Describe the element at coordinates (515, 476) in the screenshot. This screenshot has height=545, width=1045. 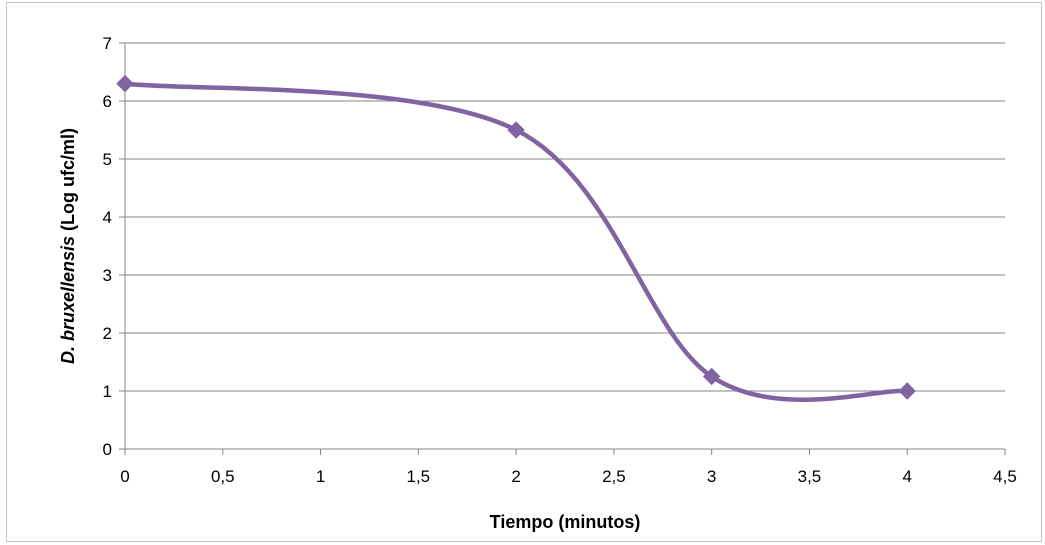
I see `x-tick-label: 2` at that location.